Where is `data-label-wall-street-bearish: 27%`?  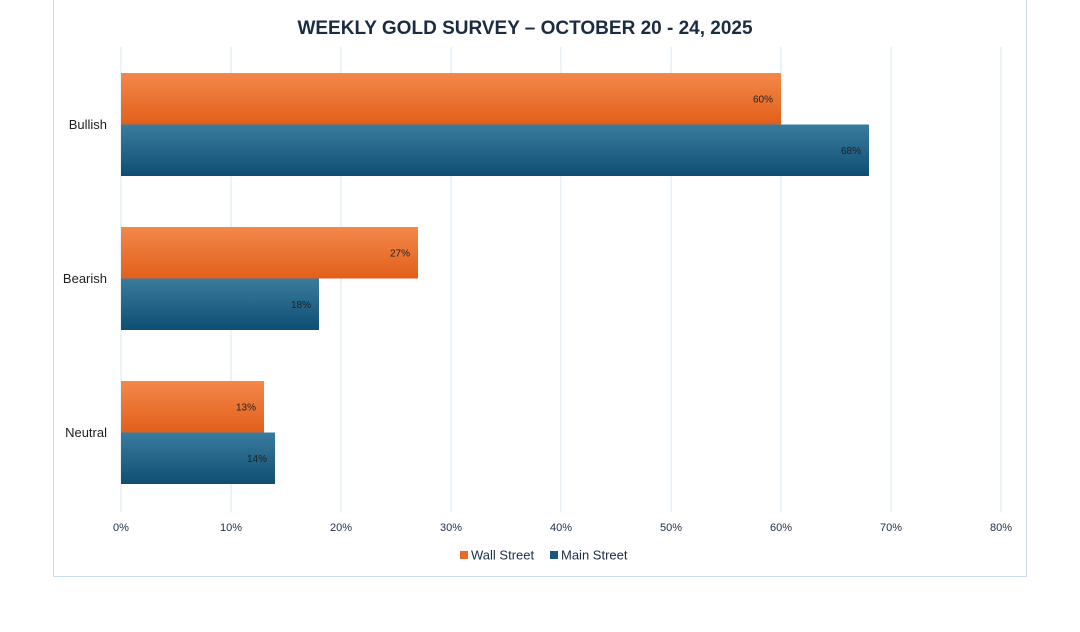 data-label-wall-street-bearish: 27% is located at coordinates (400, 253).